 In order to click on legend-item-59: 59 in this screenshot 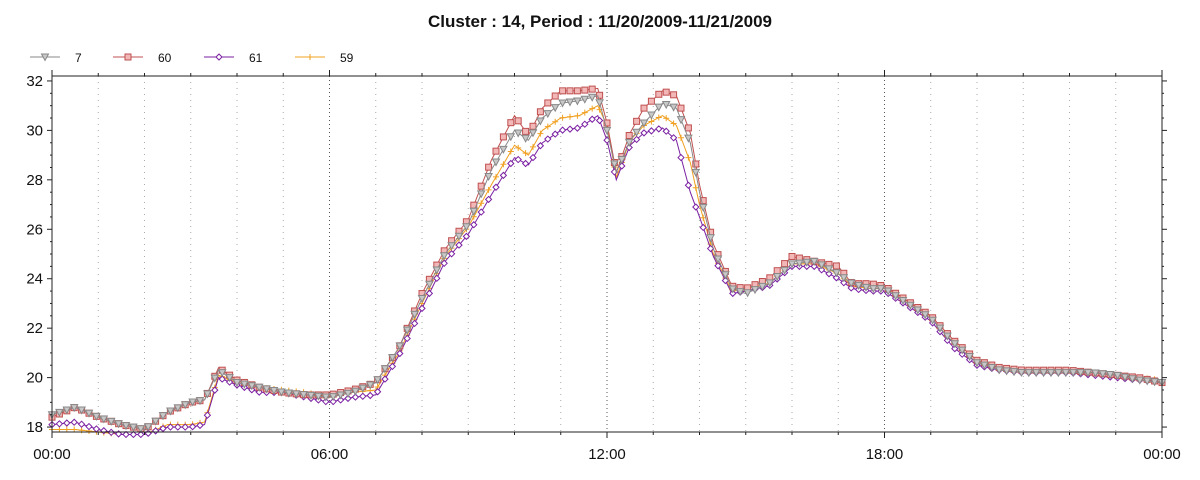, I will do `click(324, 58)`.